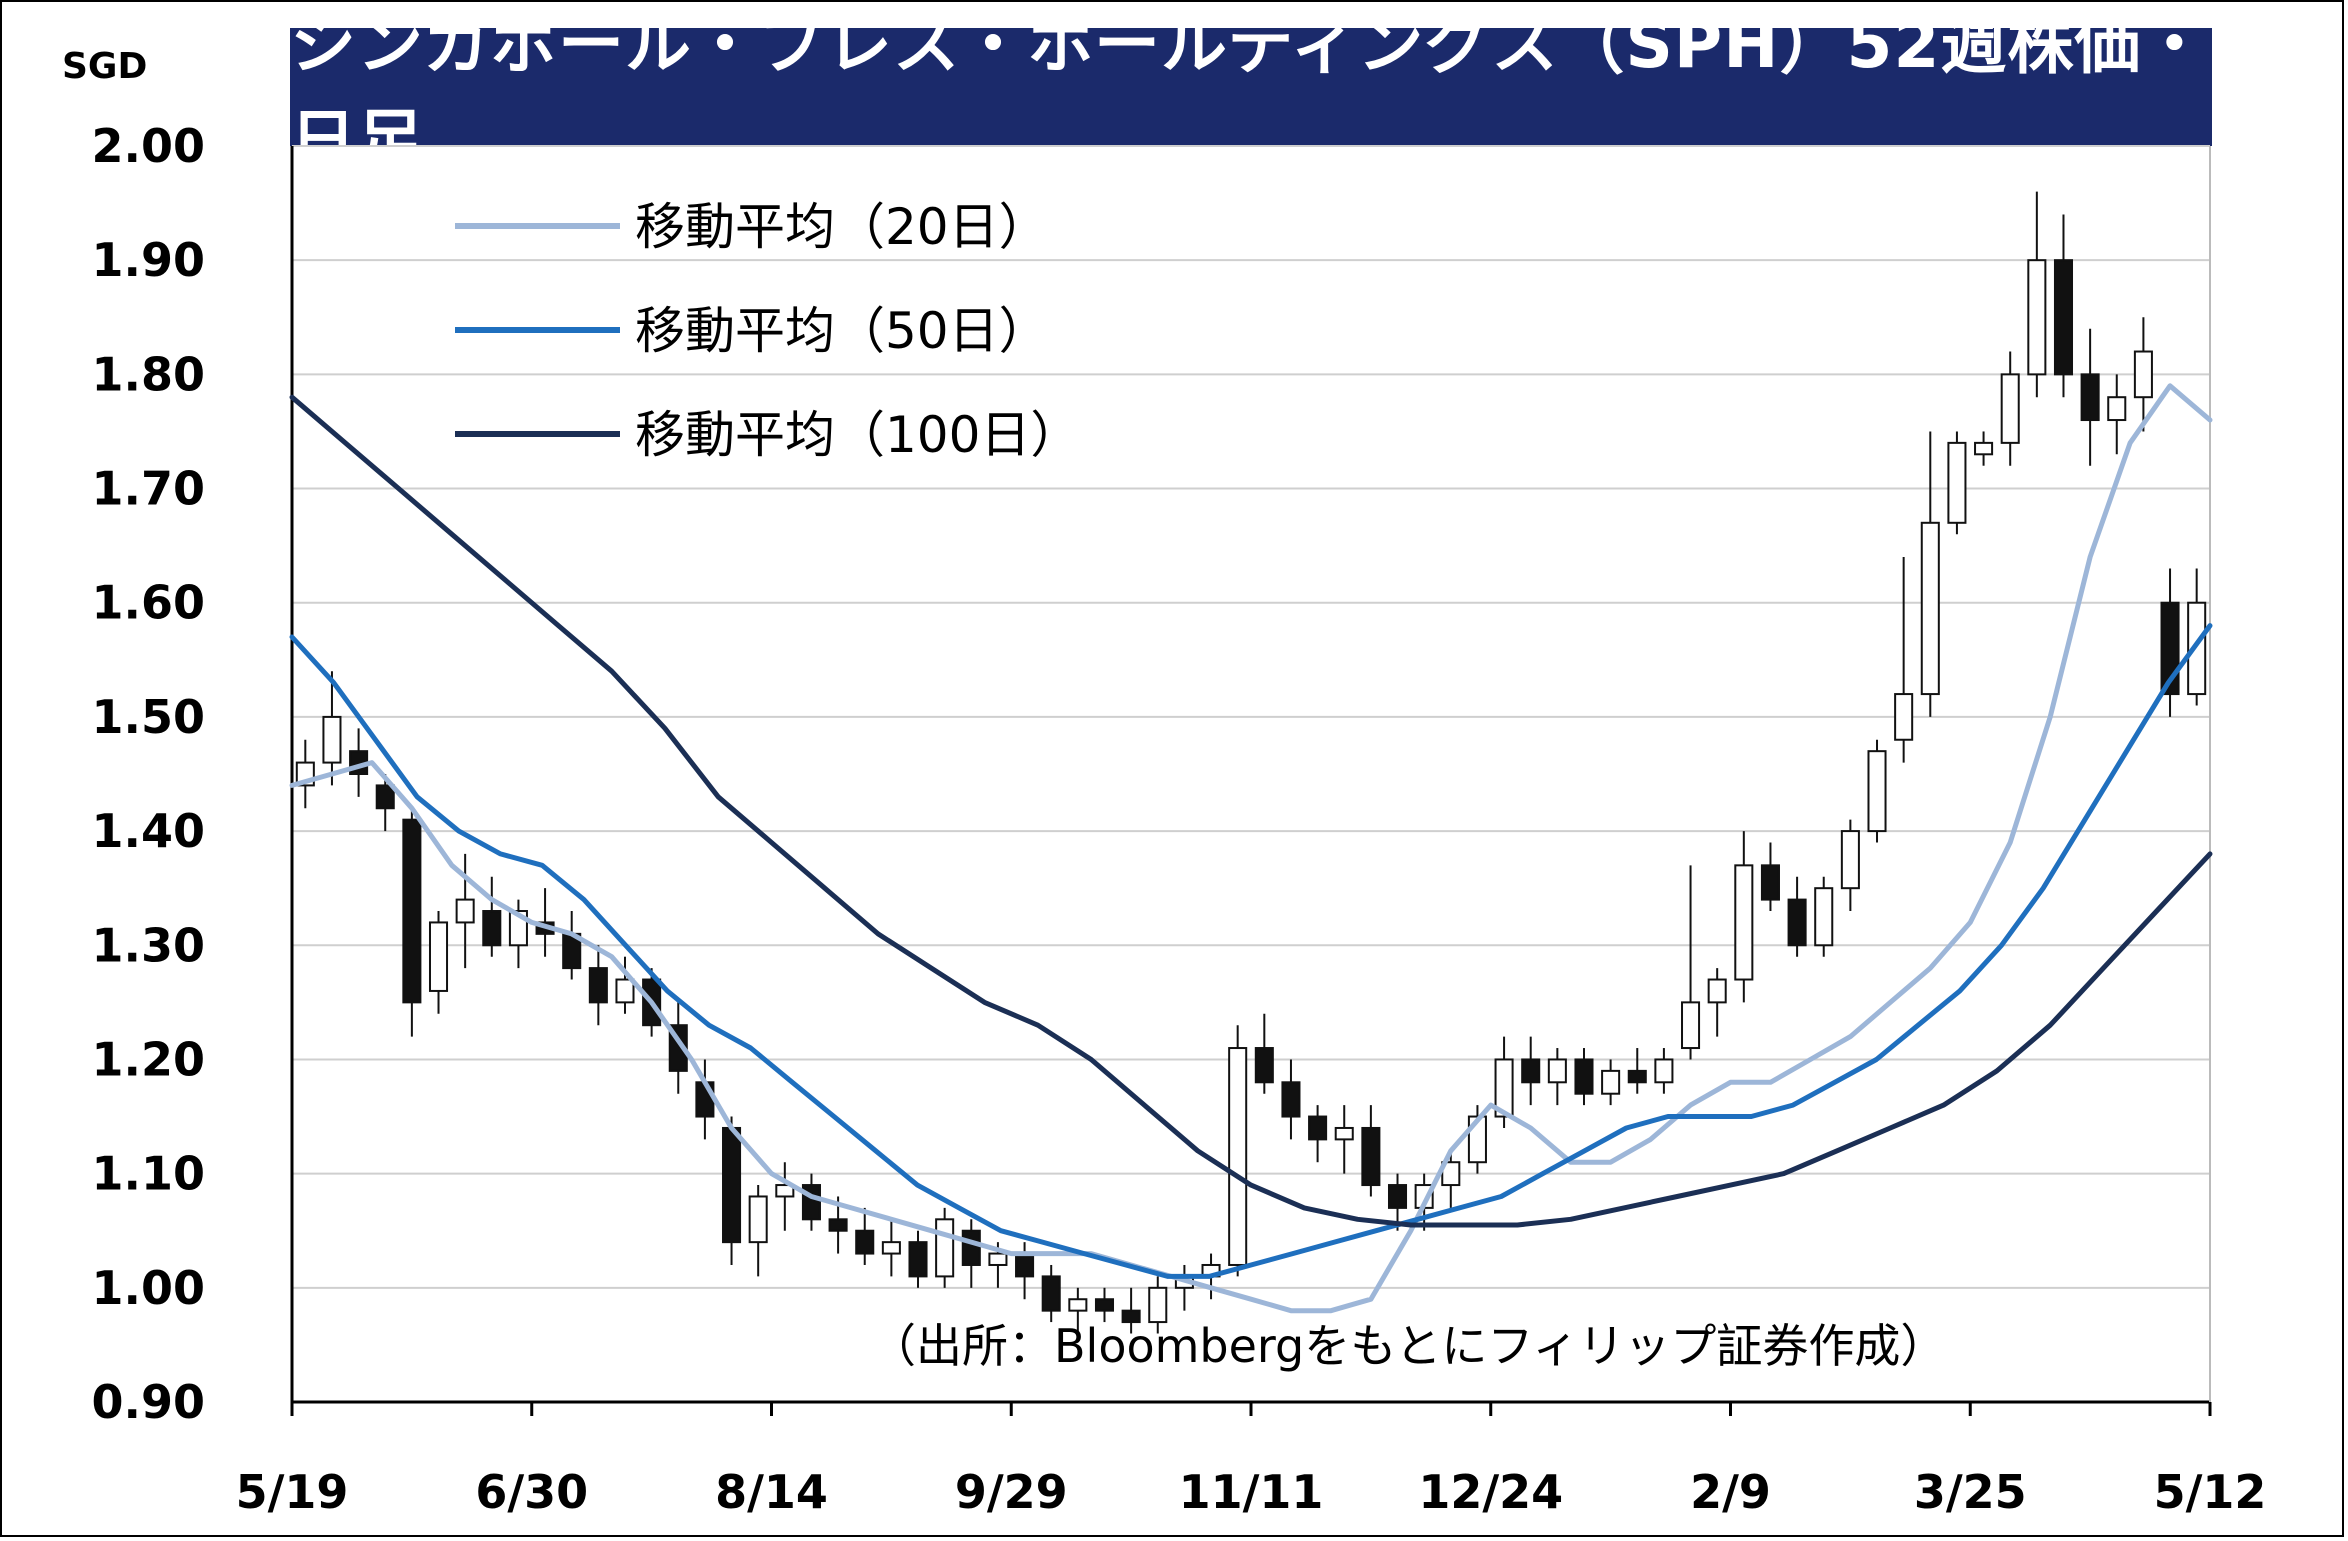  What do you see at coordinates (149, 1402) in the screenshot?
I see `y-tick-label: 0.90` at bounding box center [149, 1402].